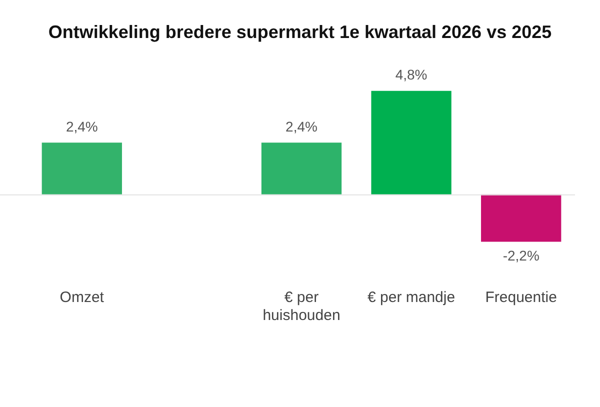  I want to click on data-label: 4,8%, so click(411, 74).